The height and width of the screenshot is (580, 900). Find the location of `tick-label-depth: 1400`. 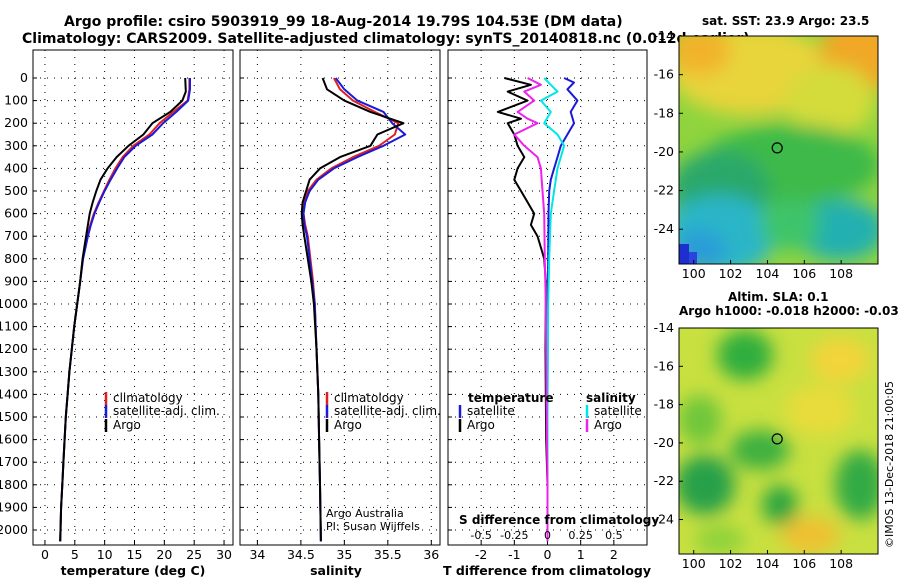

tick-label-depth: 1400 is located at coordinates (14, 393).